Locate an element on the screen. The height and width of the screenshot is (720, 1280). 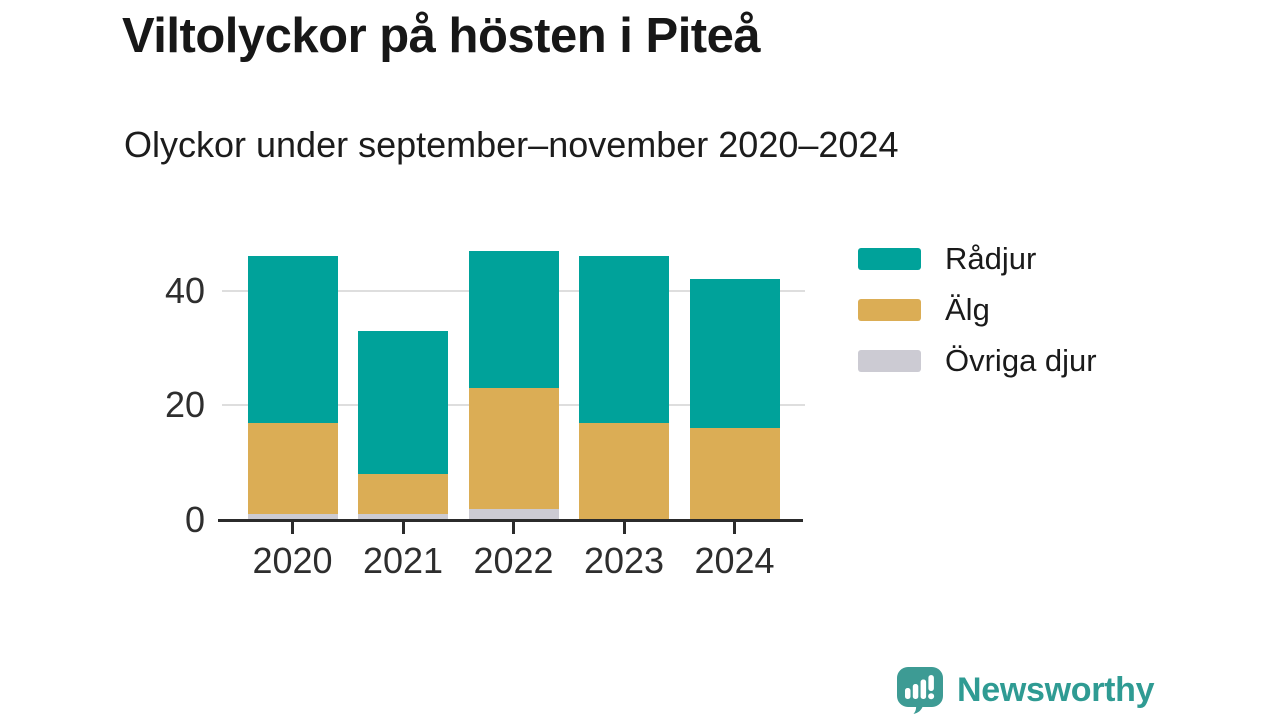
bar-segment-2024-Rådjur is located at coordinates (734, 354).